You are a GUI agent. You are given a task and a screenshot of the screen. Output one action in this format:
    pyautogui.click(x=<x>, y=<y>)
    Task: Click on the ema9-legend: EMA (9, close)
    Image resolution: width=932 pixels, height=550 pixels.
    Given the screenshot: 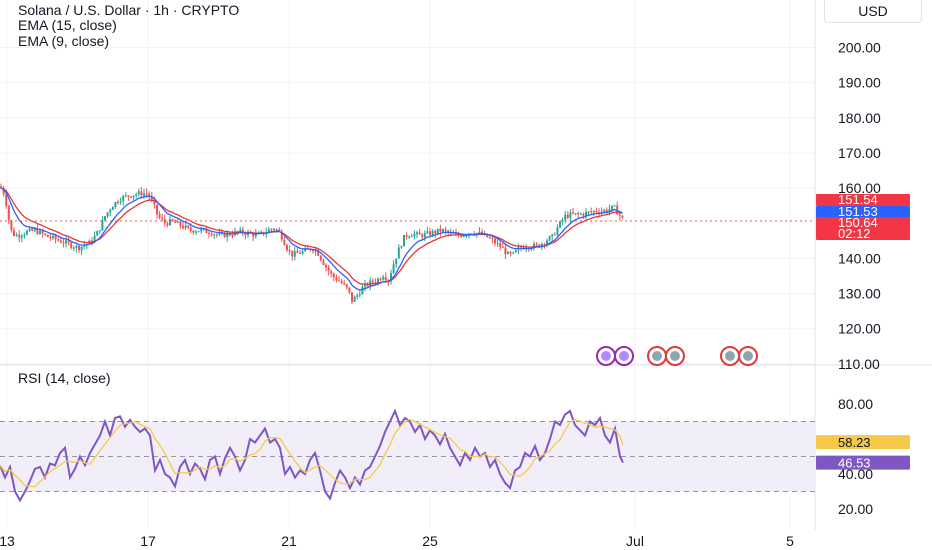 What is the action you would take?
    pyautogui.click(x=64, y=41)
    